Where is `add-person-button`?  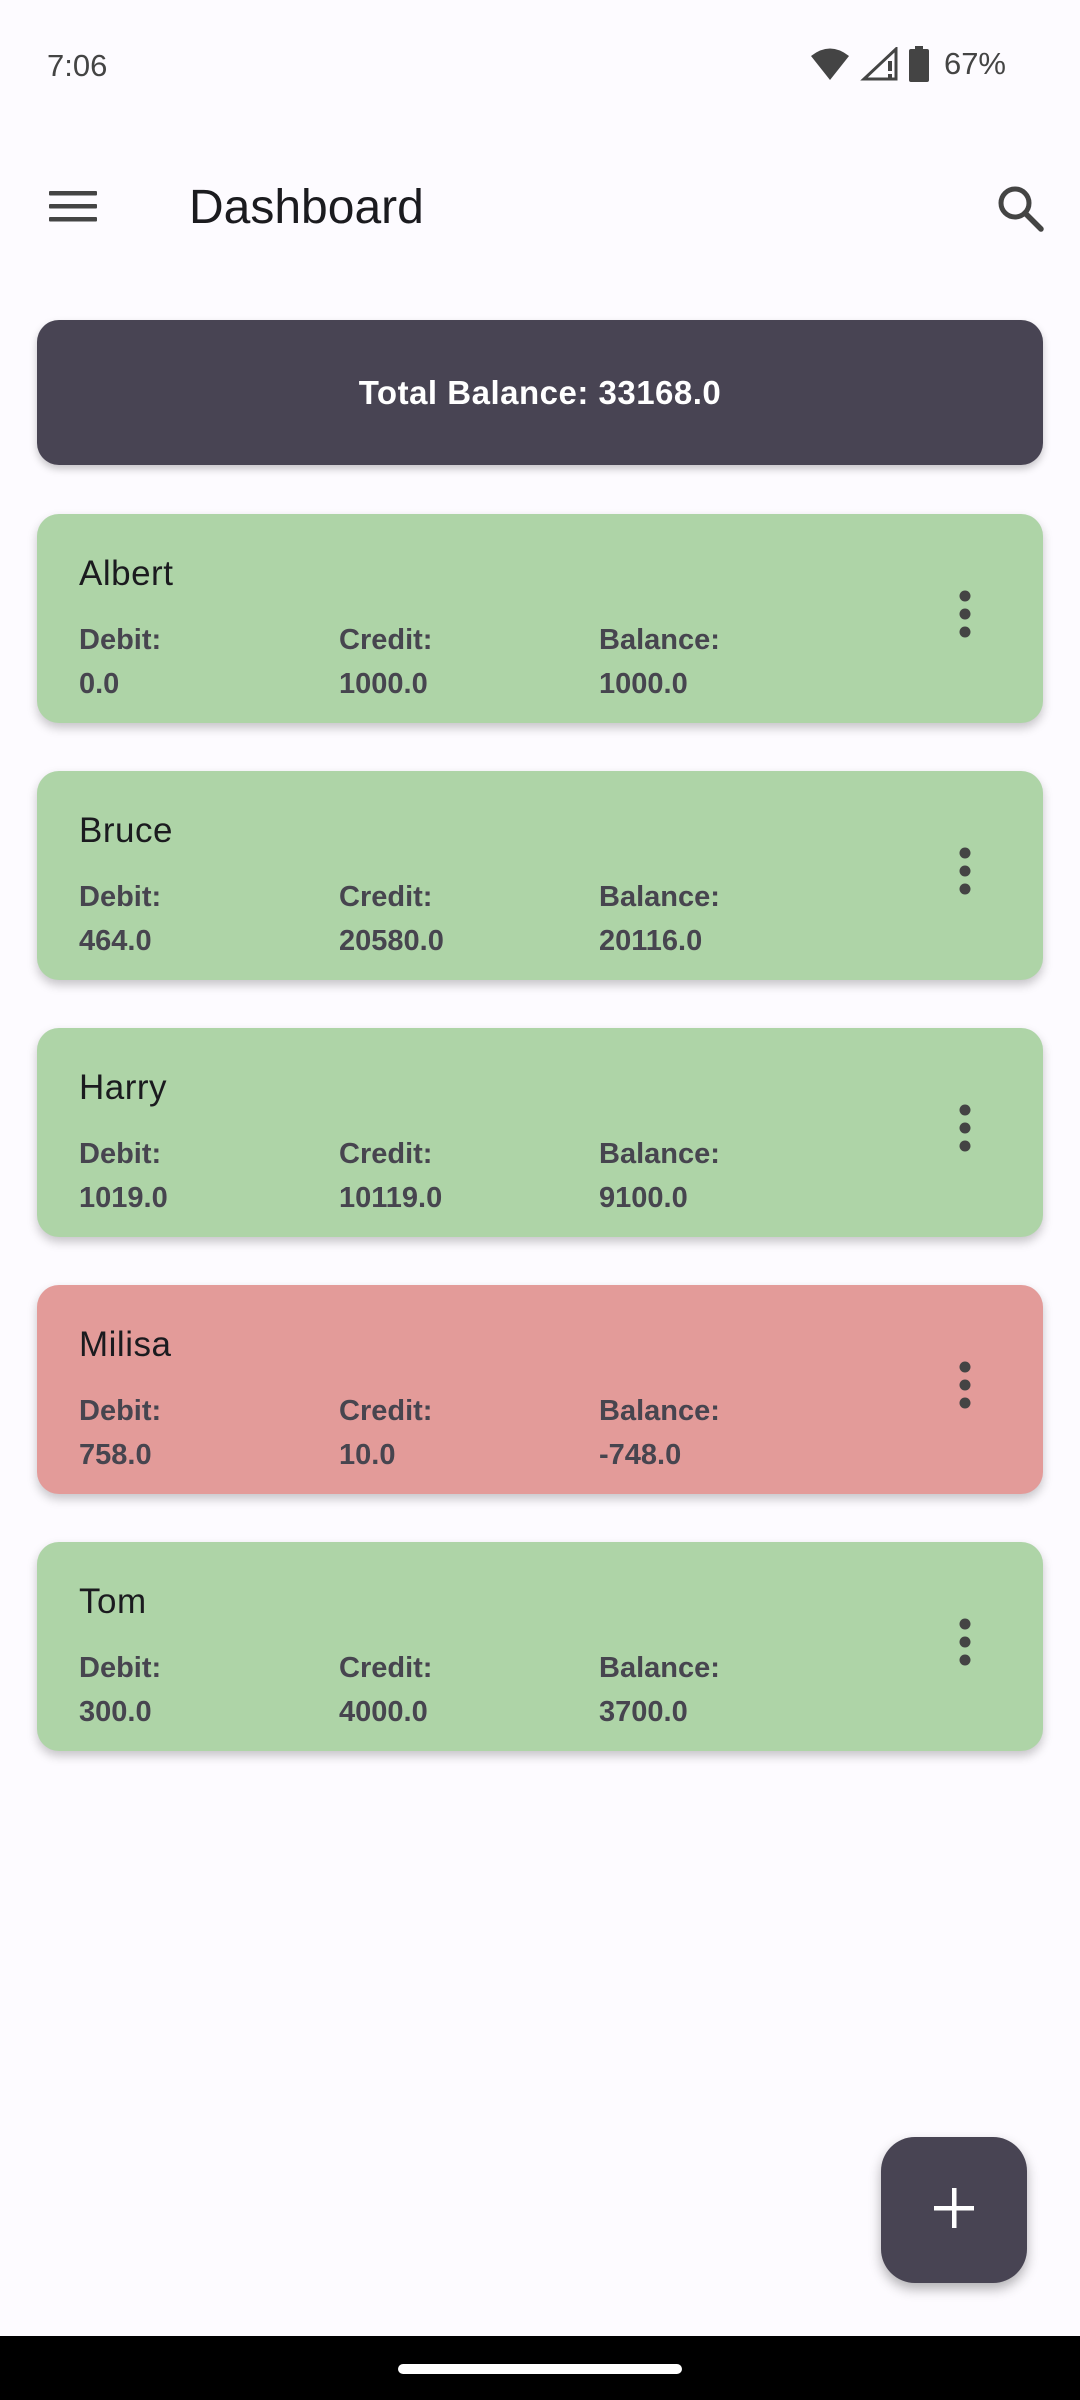
add-person-button is located at coordinates (954, 2210).